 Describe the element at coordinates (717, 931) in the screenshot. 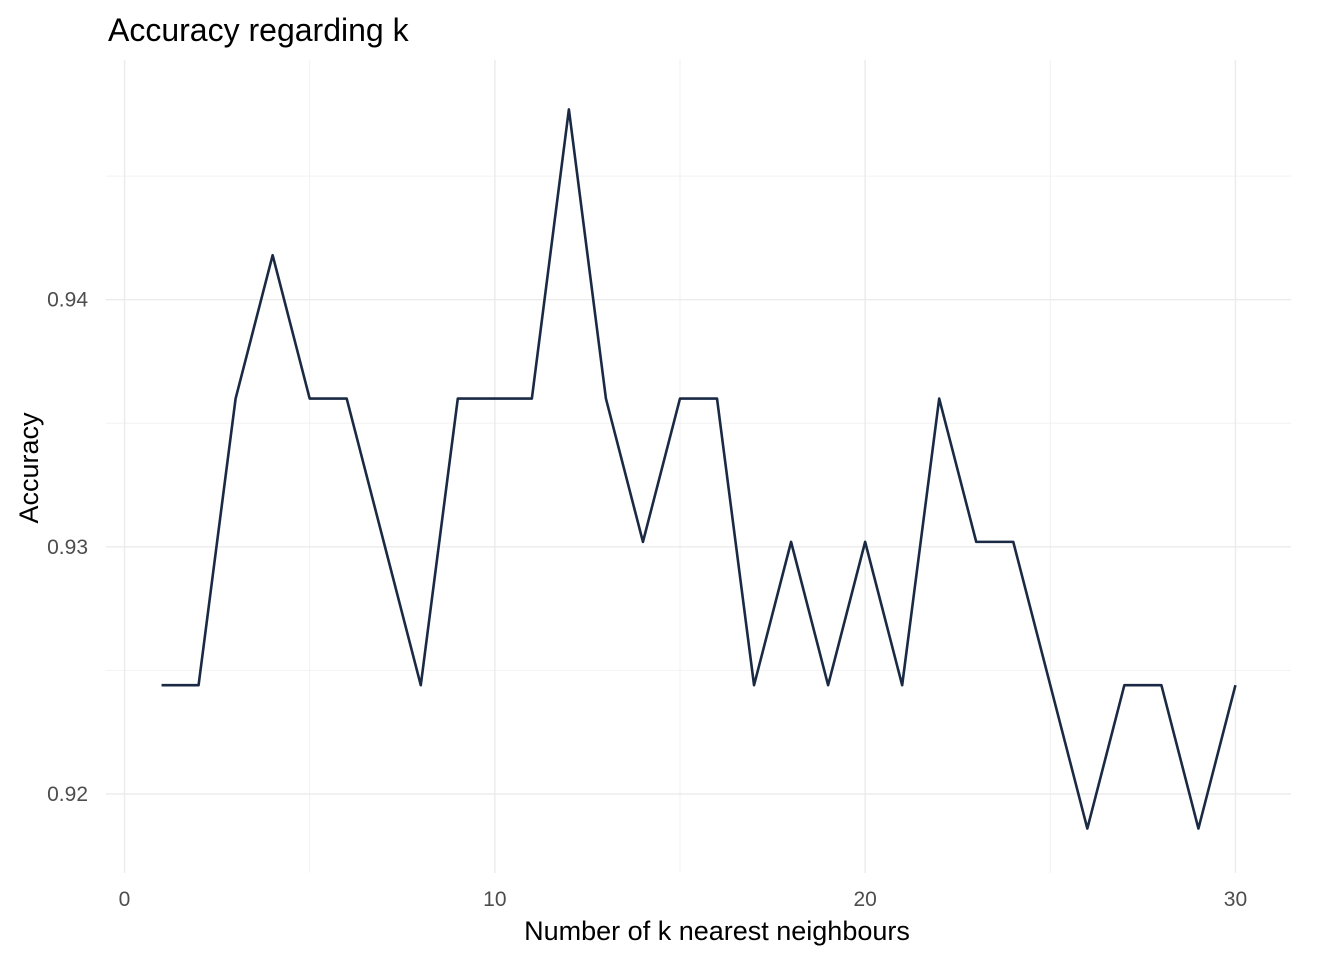

I see `x-axis-title: Number of k nearest neighbours` at that location.